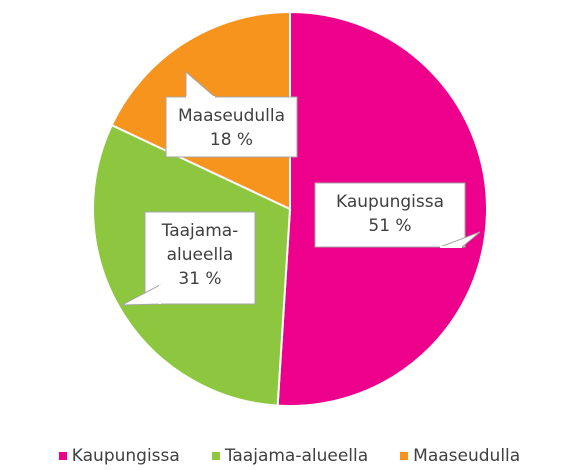  I want to click on legend-label: Taajama-alueella, so click(296, 456).